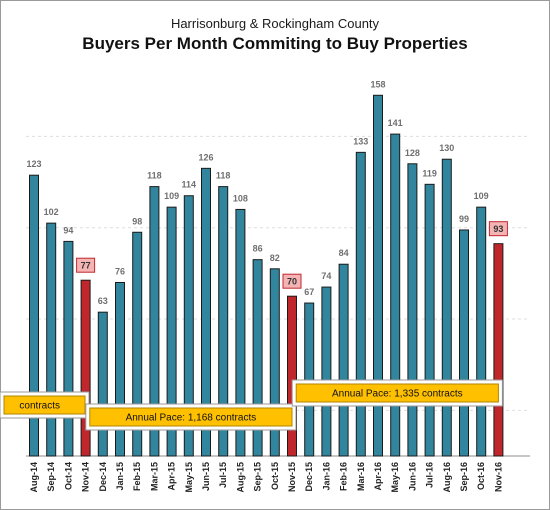  I want to click on value-label: 99, so click(464, 219).